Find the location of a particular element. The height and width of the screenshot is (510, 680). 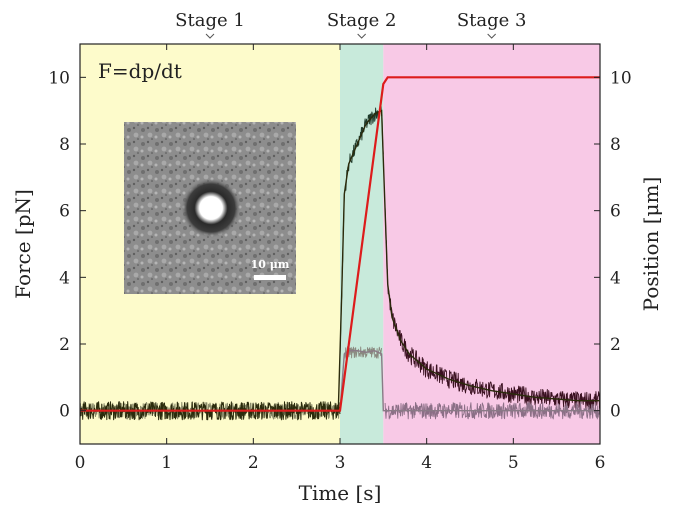

scale-bar-label: 10 μm is located at coordinates (270, 264).